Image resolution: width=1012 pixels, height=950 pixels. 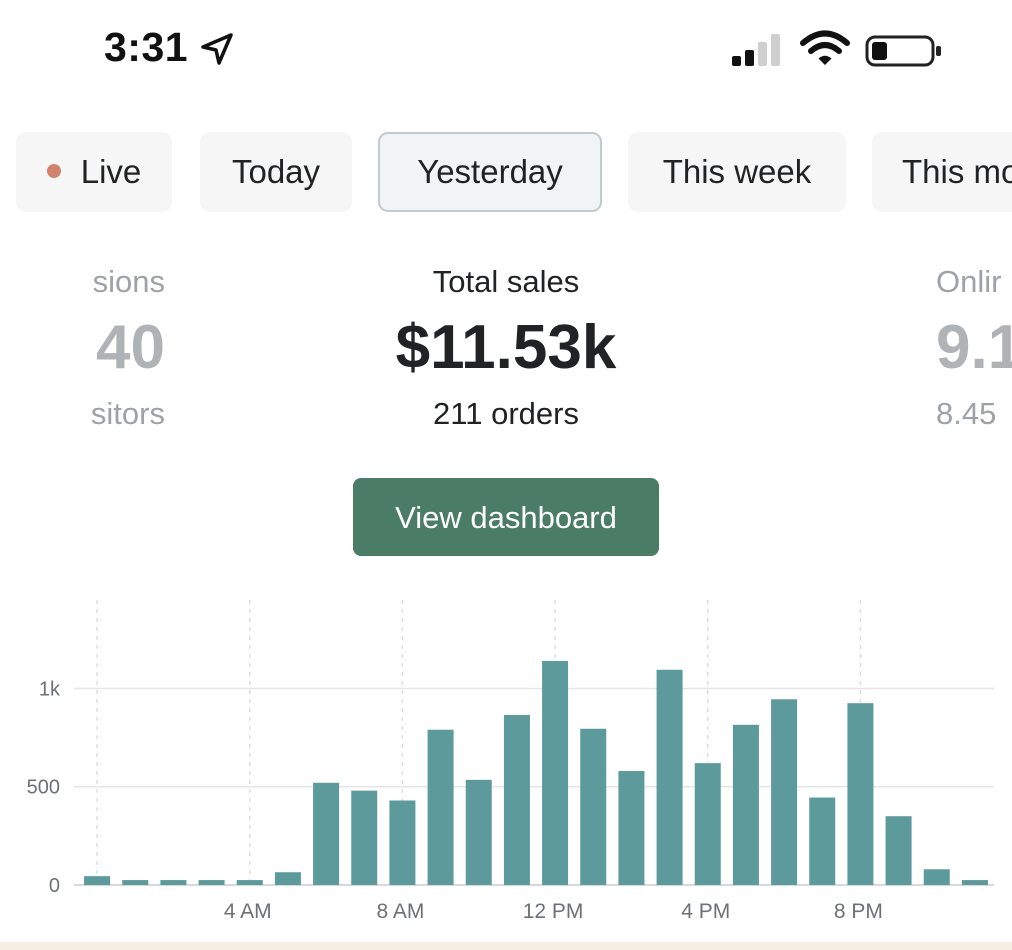 What do you see at coordinates (217, 49) in the screenshot?
I see `location-arrow-icon` at bounding box center [217, 49].